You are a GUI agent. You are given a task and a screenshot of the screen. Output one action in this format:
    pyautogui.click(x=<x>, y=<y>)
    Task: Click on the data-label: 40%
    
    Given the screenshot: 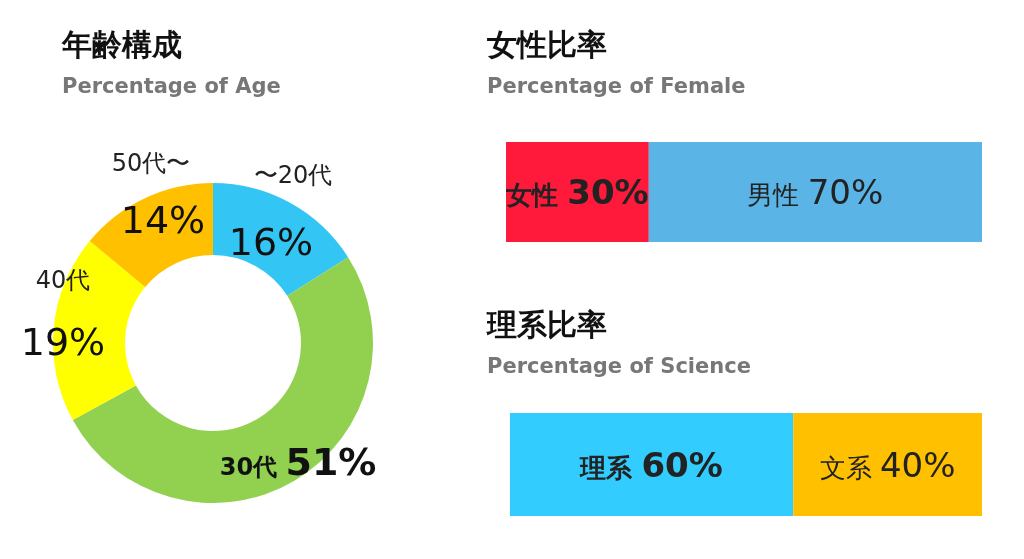 What is the action you would take?
    pyautogui.click(x=917, y=464)
    